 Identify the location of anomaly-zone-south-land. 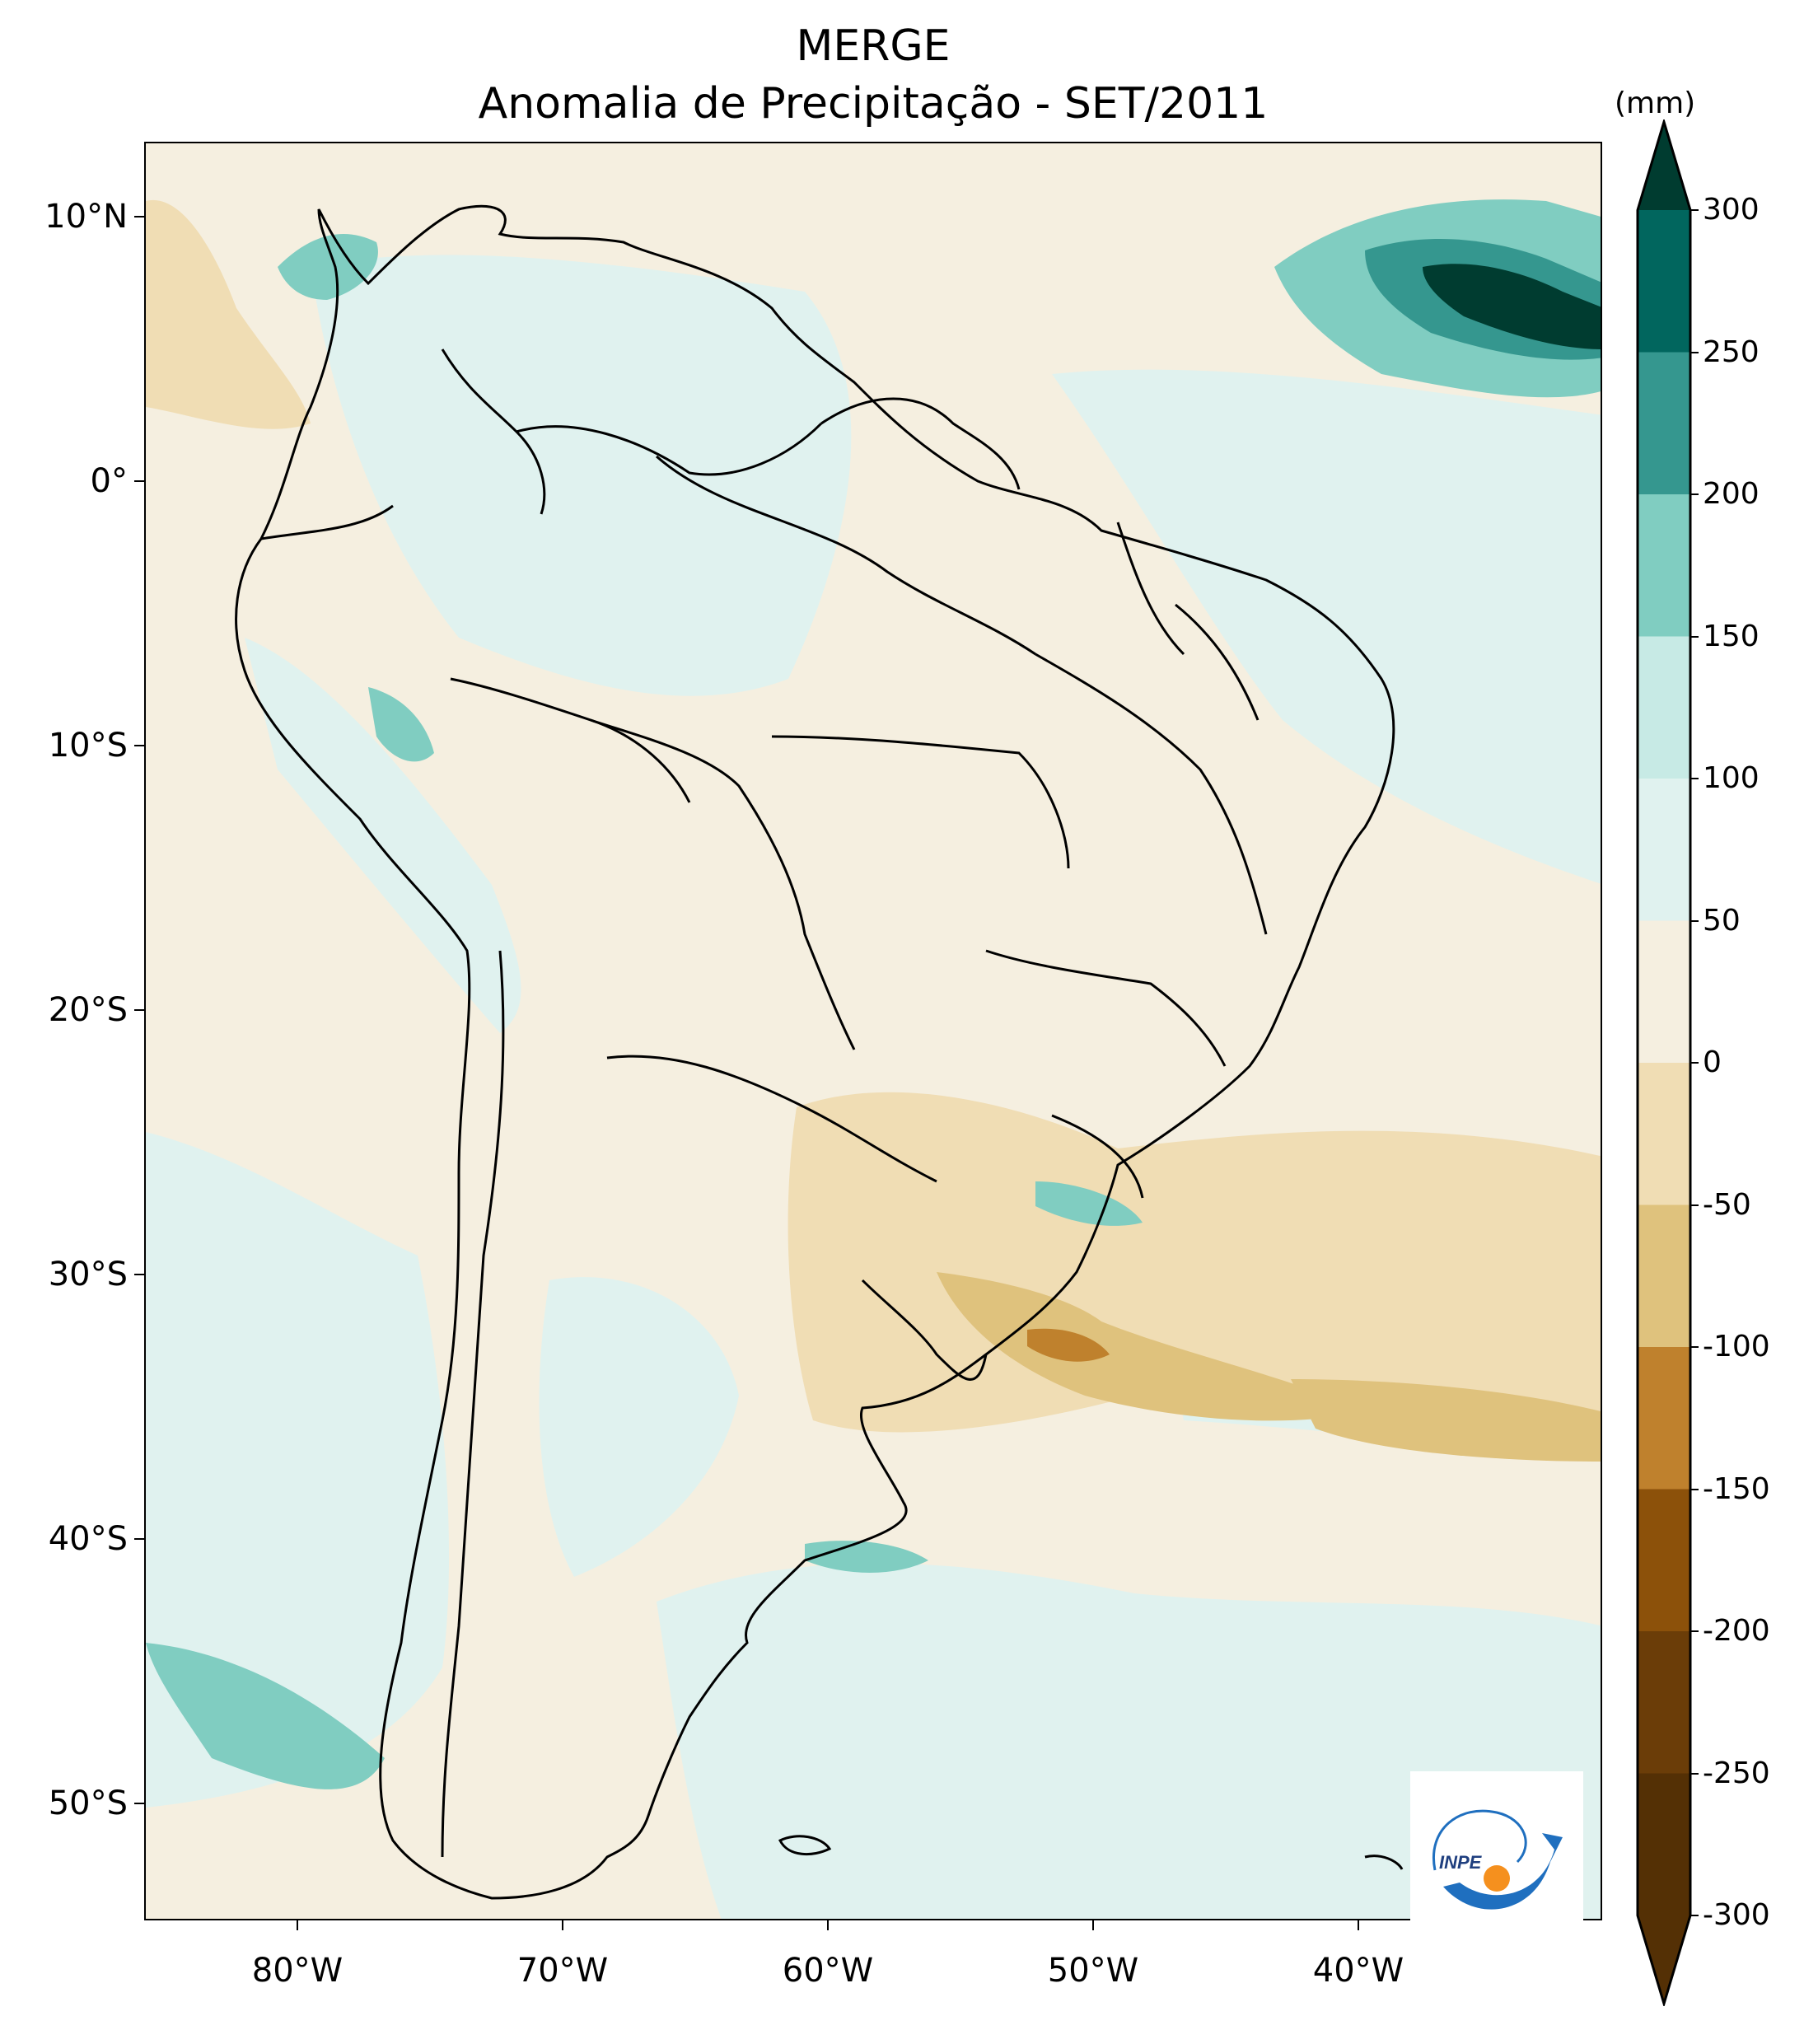
(639, 1427).